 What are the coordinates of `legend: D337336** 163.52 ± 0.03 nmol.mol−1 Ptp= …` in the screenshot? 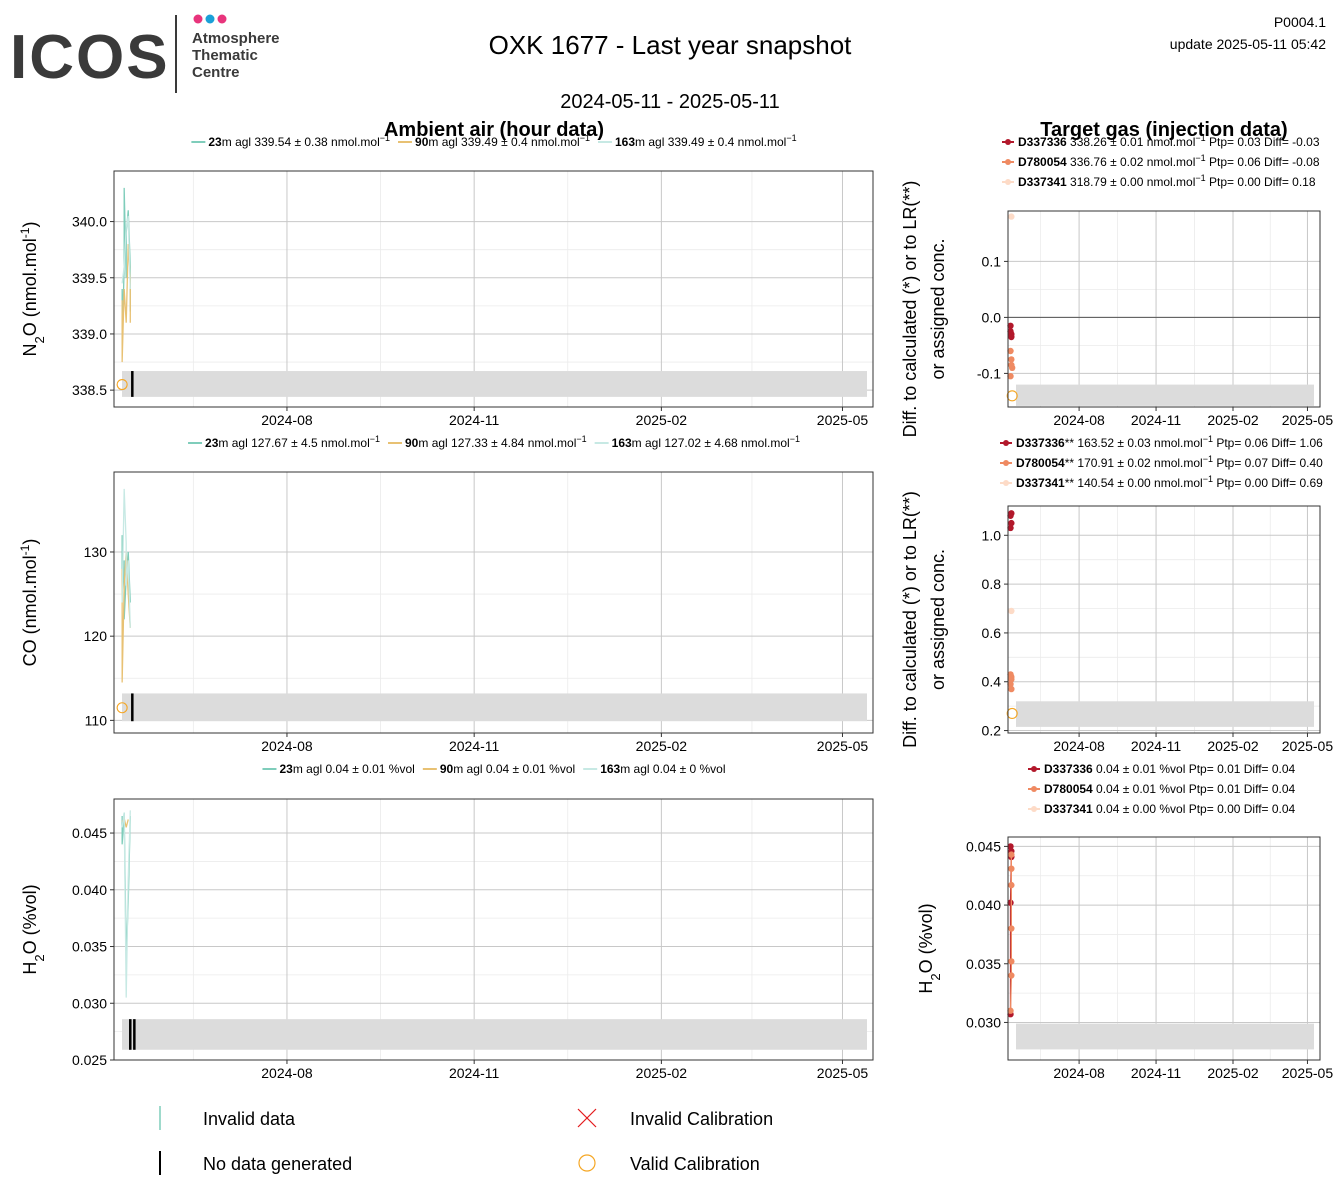 It's located at (1161, 462).